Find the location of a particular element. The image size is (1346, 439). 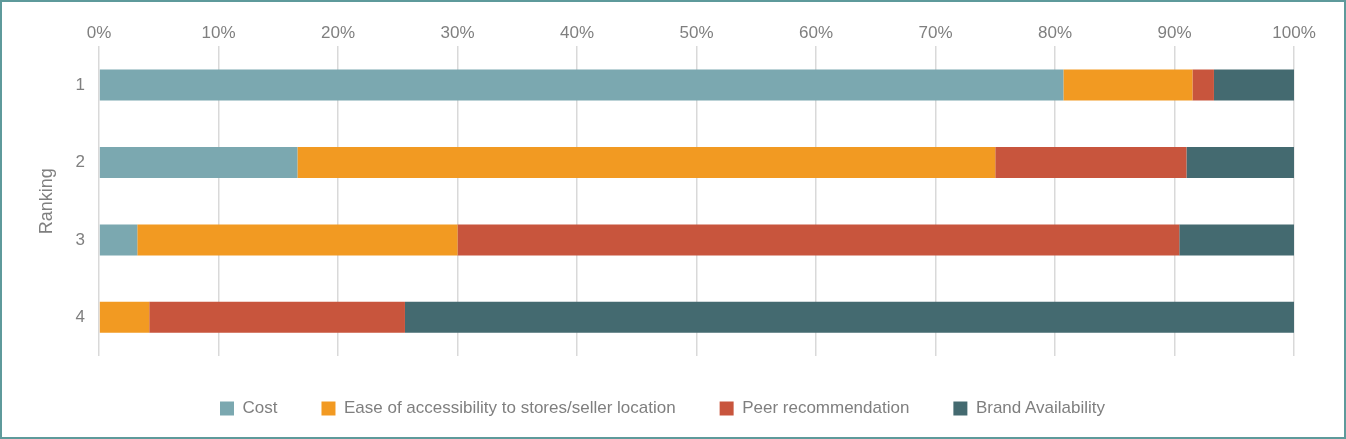

legend-label: Ease of accessibility to stores/seller location is located at coordinates (509, 408).